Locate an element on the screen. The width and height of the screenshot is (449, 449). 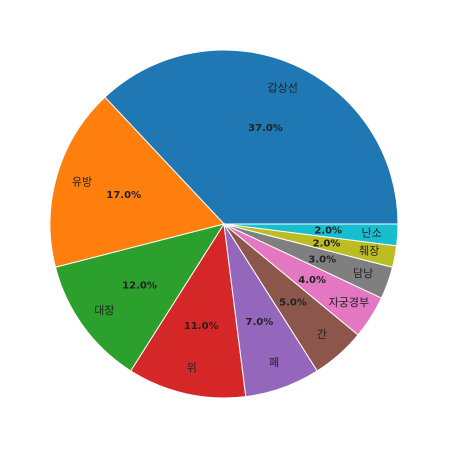
percent-label: 5.0% is located at coordinates (293, 302).